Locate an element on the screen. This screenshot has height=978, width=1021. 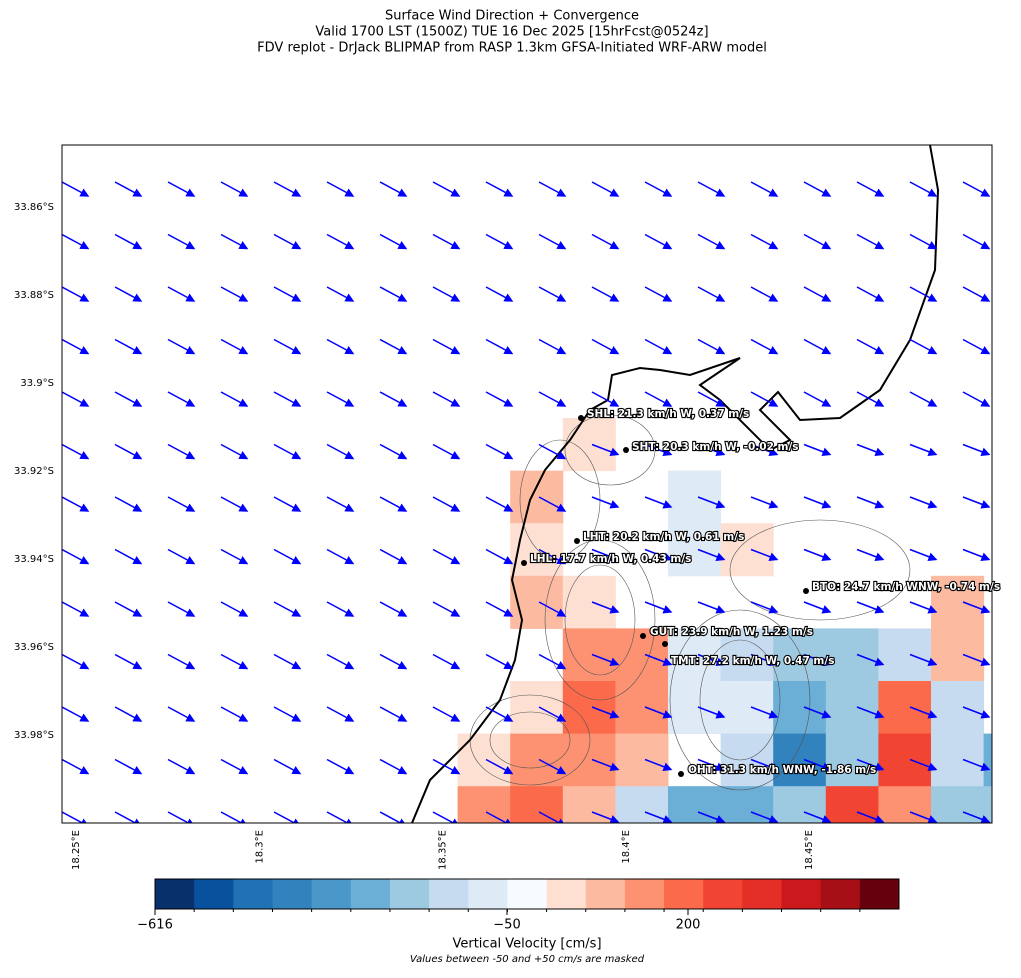
station-dot is located at coordinates (665, 644).